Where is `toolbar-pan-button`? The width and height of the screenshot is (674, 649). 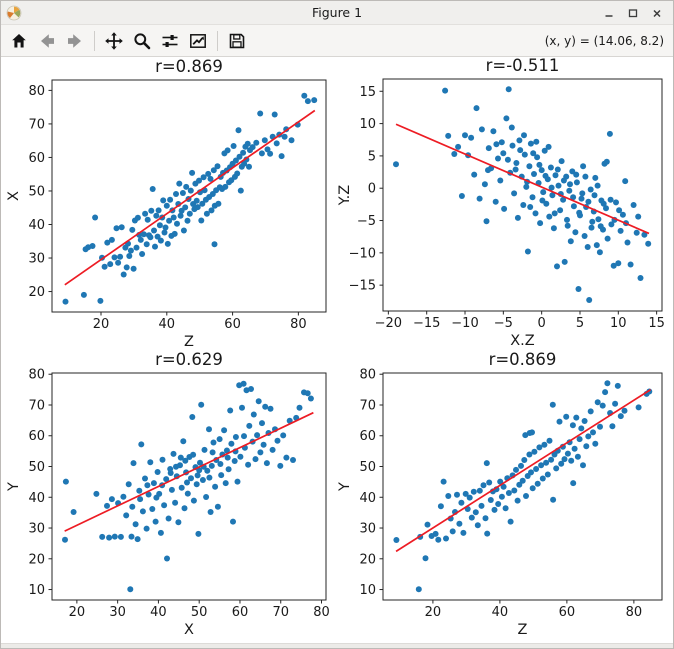 toolbar-pan-button is located at coordinates (114, 41).